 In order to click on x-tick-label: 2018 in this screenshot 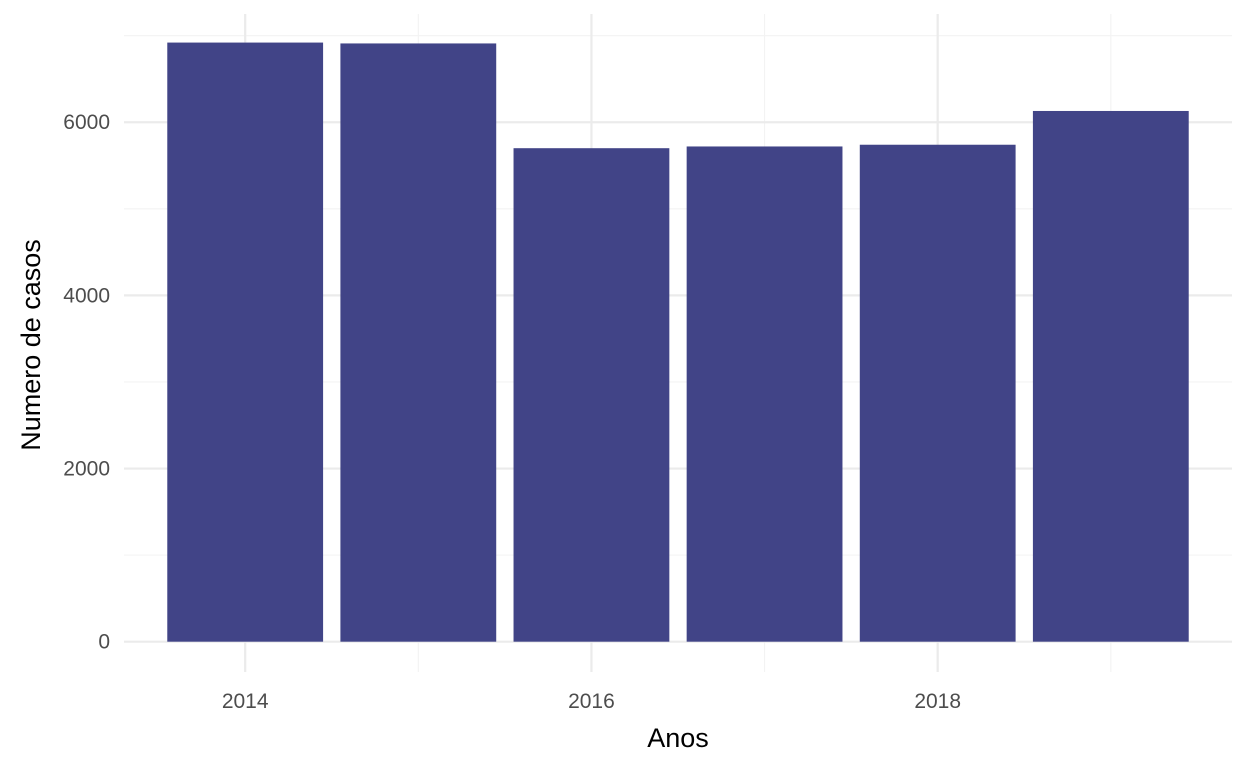, I will do `click(937, 701)`.